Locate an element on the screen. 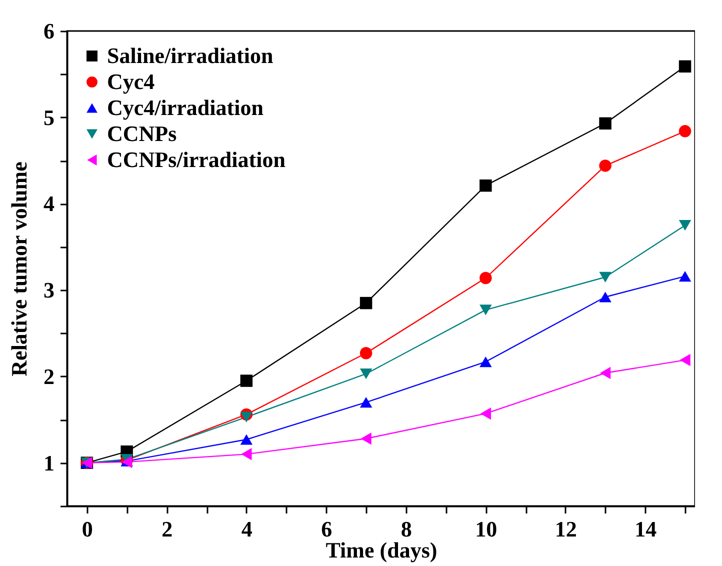 Image resolution: width=722 pixels, height=566 pixels. y-tick-label: 2 is located at coordinates (49, 376).